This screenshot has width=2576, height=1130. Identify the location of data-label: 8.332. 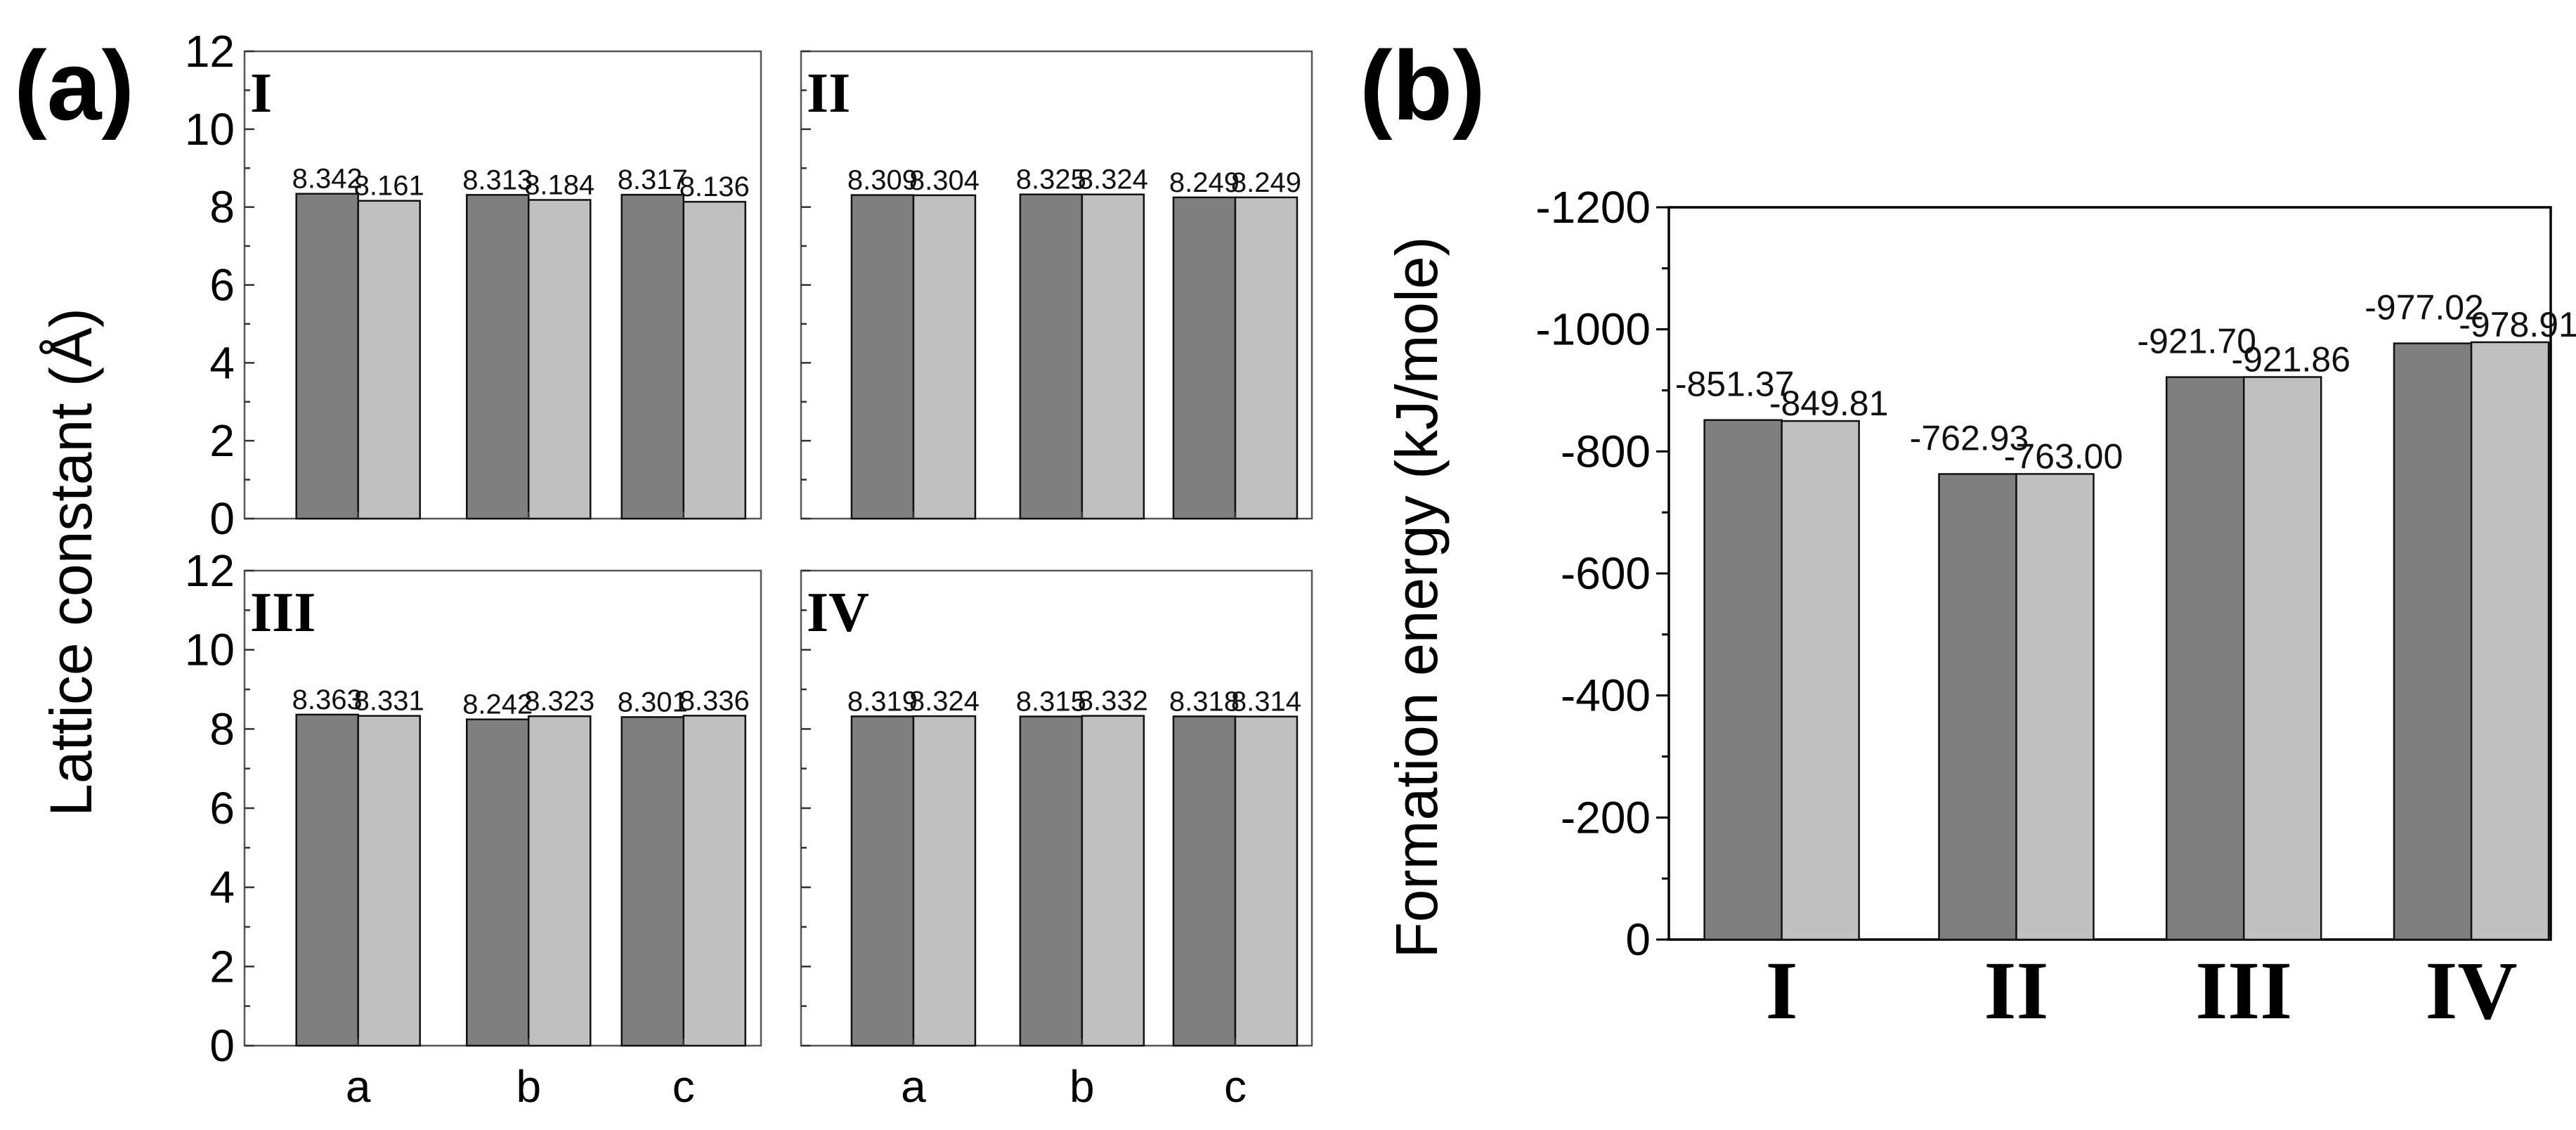
(1113, 702).